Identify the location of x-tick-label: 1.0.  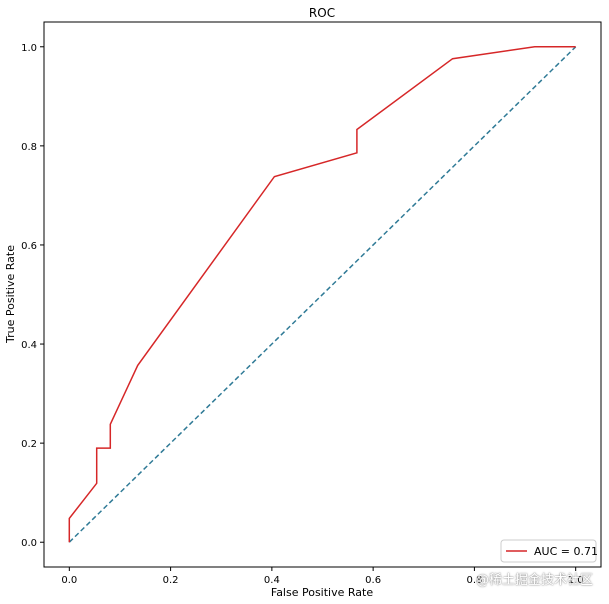
(576, 580).